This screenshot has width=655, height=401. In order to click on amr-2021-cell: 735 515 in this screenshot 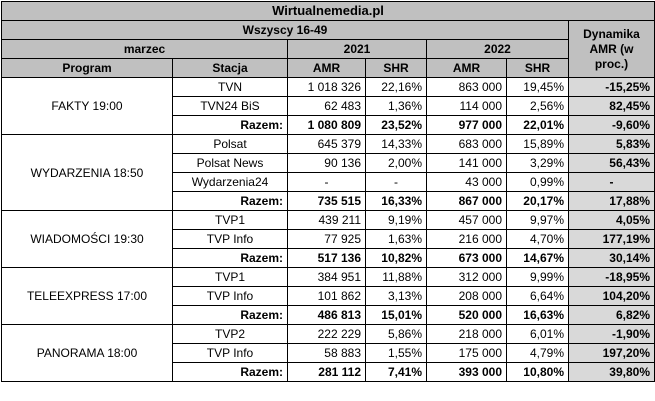, I will do `click(326, 201)`.